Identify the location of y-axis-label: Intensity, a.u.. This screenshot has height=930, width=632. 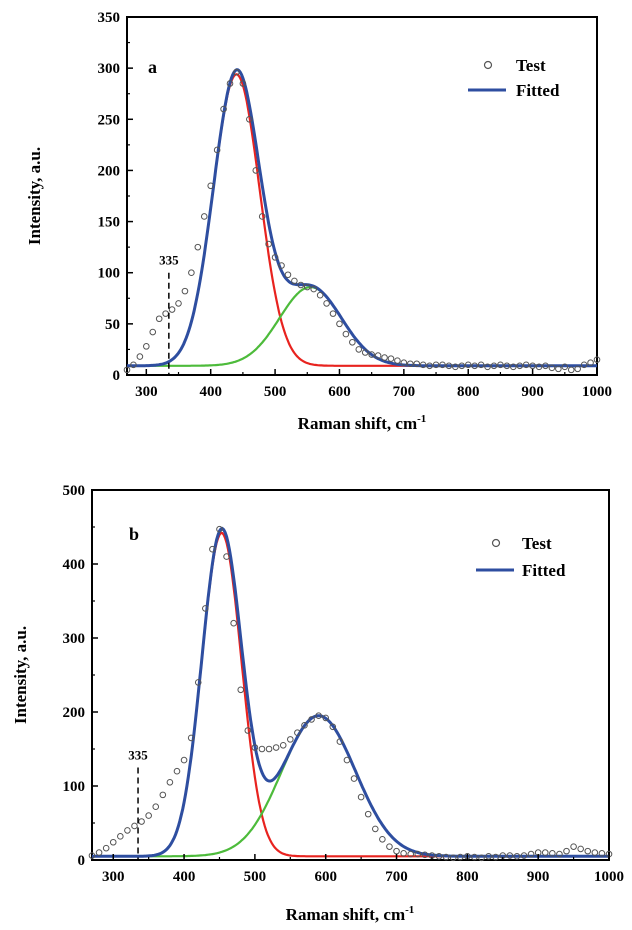
(20, 675).